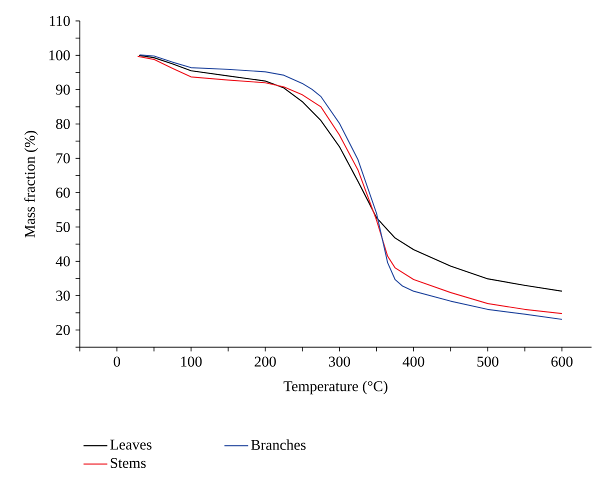 The width and height of the screenshot is (592, 477). I want to click on y-tick-label: 20, so click(63, 330).